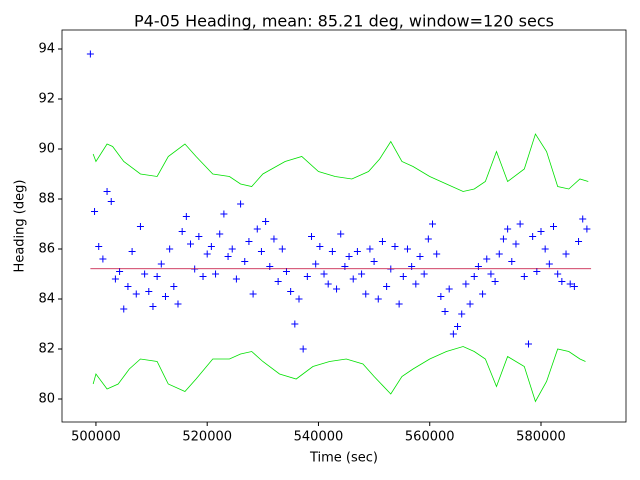  What do you see at coordinates (20, 226) in the screenshot?
I see `y-axis-label: Heading (deg)` at bounding box center [20, 226].